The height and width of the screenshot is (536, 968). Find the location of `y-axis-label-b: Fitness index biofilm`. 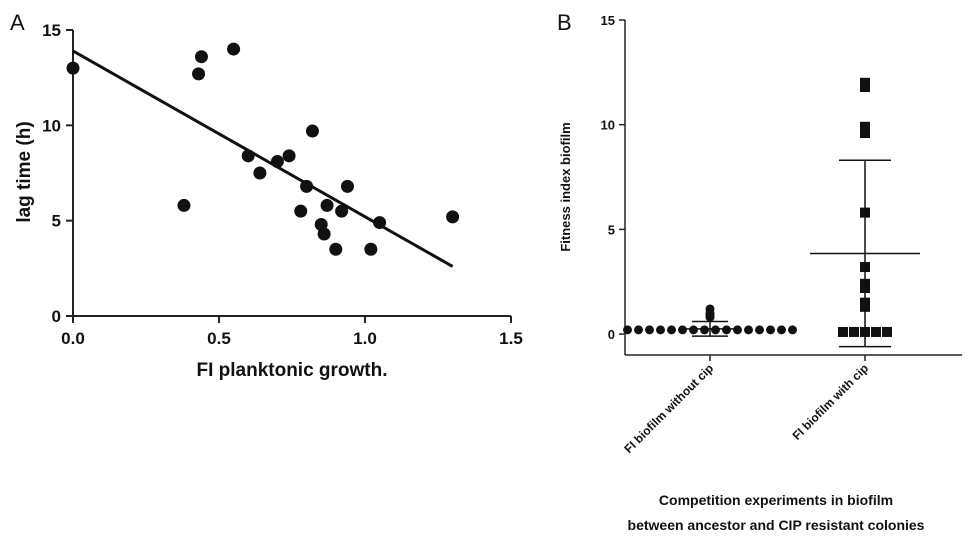

y-axis-label-b: Fitness index biofilm is located at coordinates (565, 186).